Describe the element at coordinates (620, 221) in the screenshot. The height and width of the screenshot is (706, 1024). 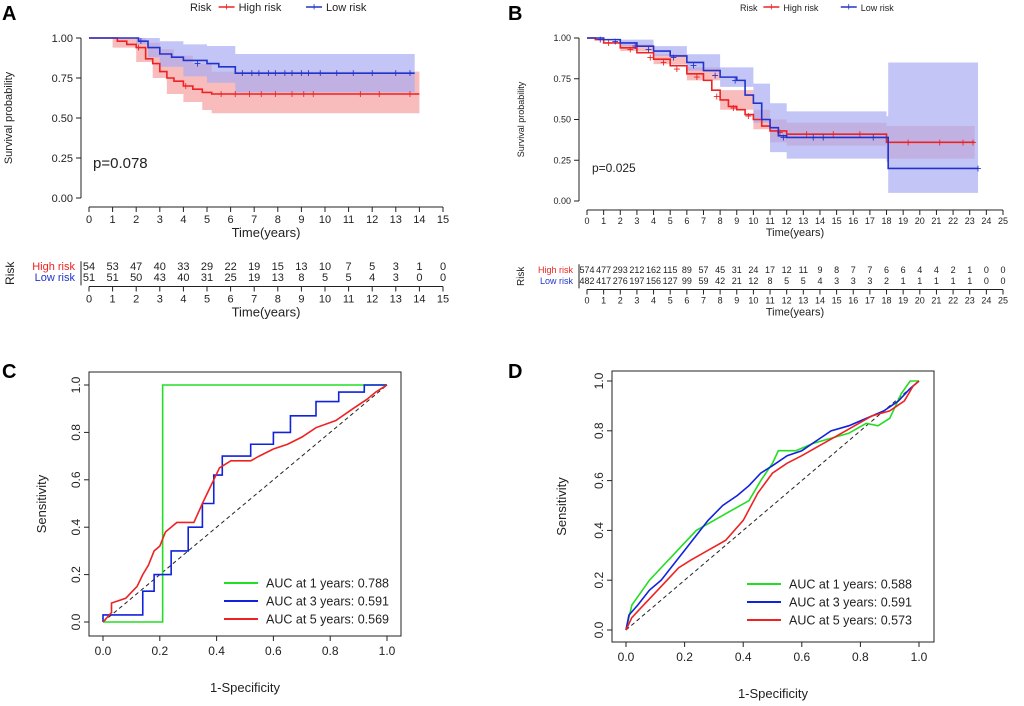
I see `x-tick-label: 2` at that location.